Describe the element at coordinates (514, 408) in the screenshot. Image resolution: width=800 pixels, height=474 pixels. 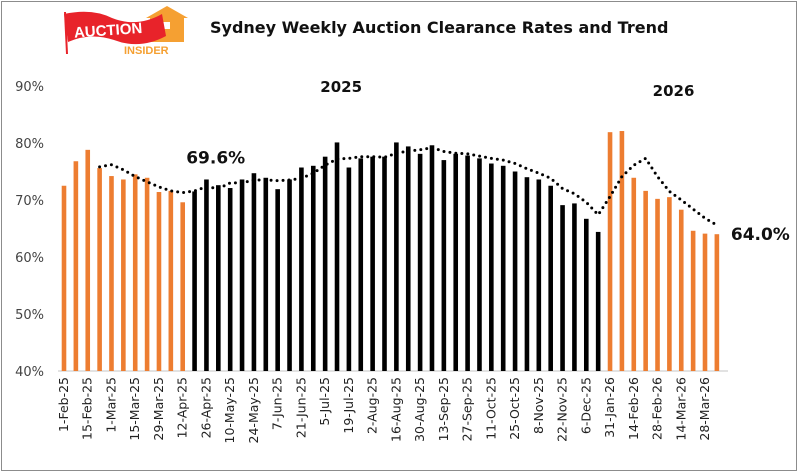
I see `x-tick-label: 25-Oct-25` at that location.